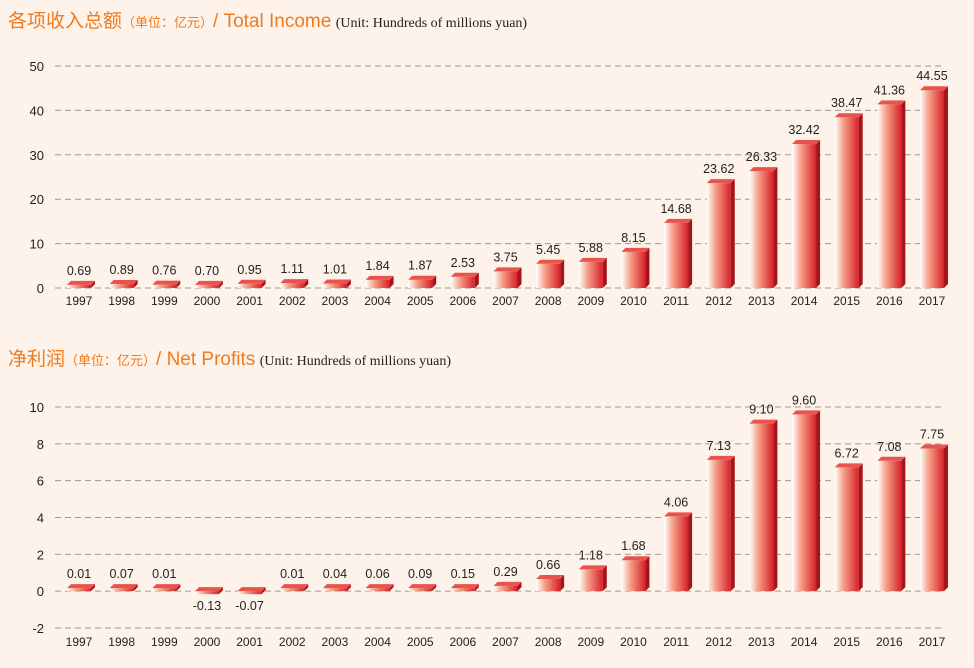 Image resolution: width=974 pixels, height=668 pixels. I want to click on data-label: 5.88, so click(591, 248).